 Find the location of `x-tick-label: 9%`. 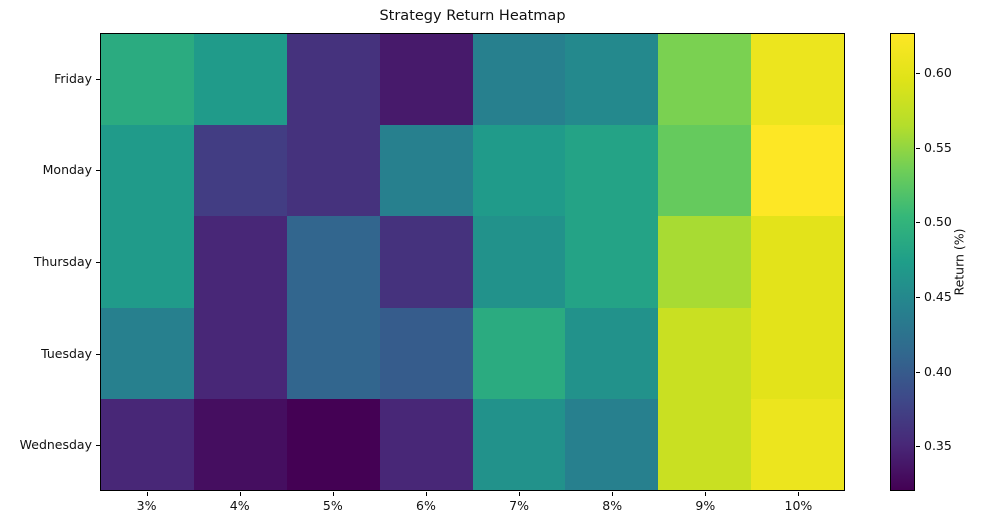

x-tick-label: 9% is located at coordinates (705, 505).